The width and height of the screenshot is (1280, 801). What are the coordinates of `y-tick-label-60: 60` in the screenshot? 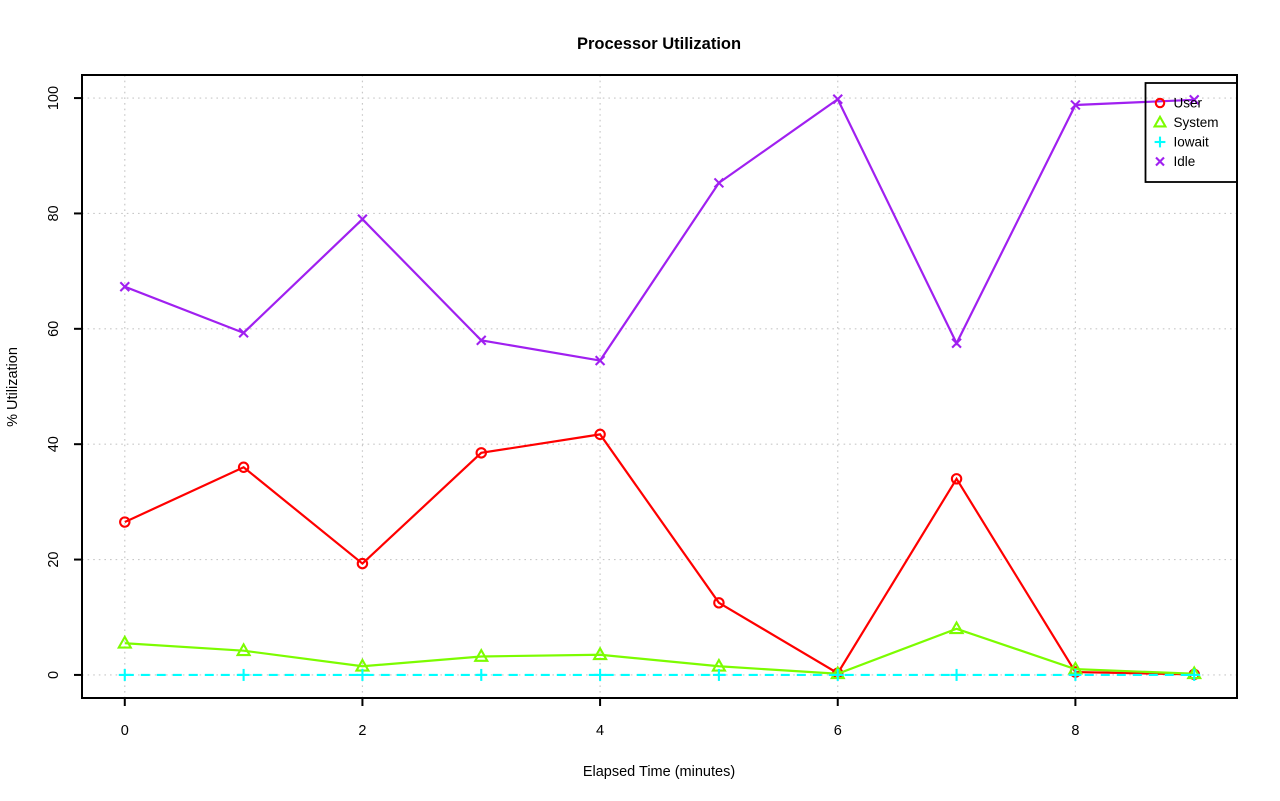 It's located at (54, 329).